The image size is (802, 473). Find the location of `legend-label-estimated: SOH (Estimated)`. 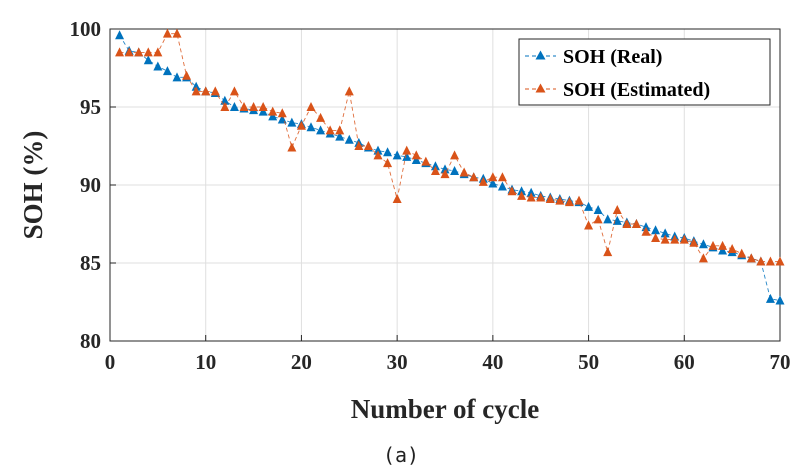

legend-label-estimated: SOH (Estimated) is located at coordinates (636, 90).